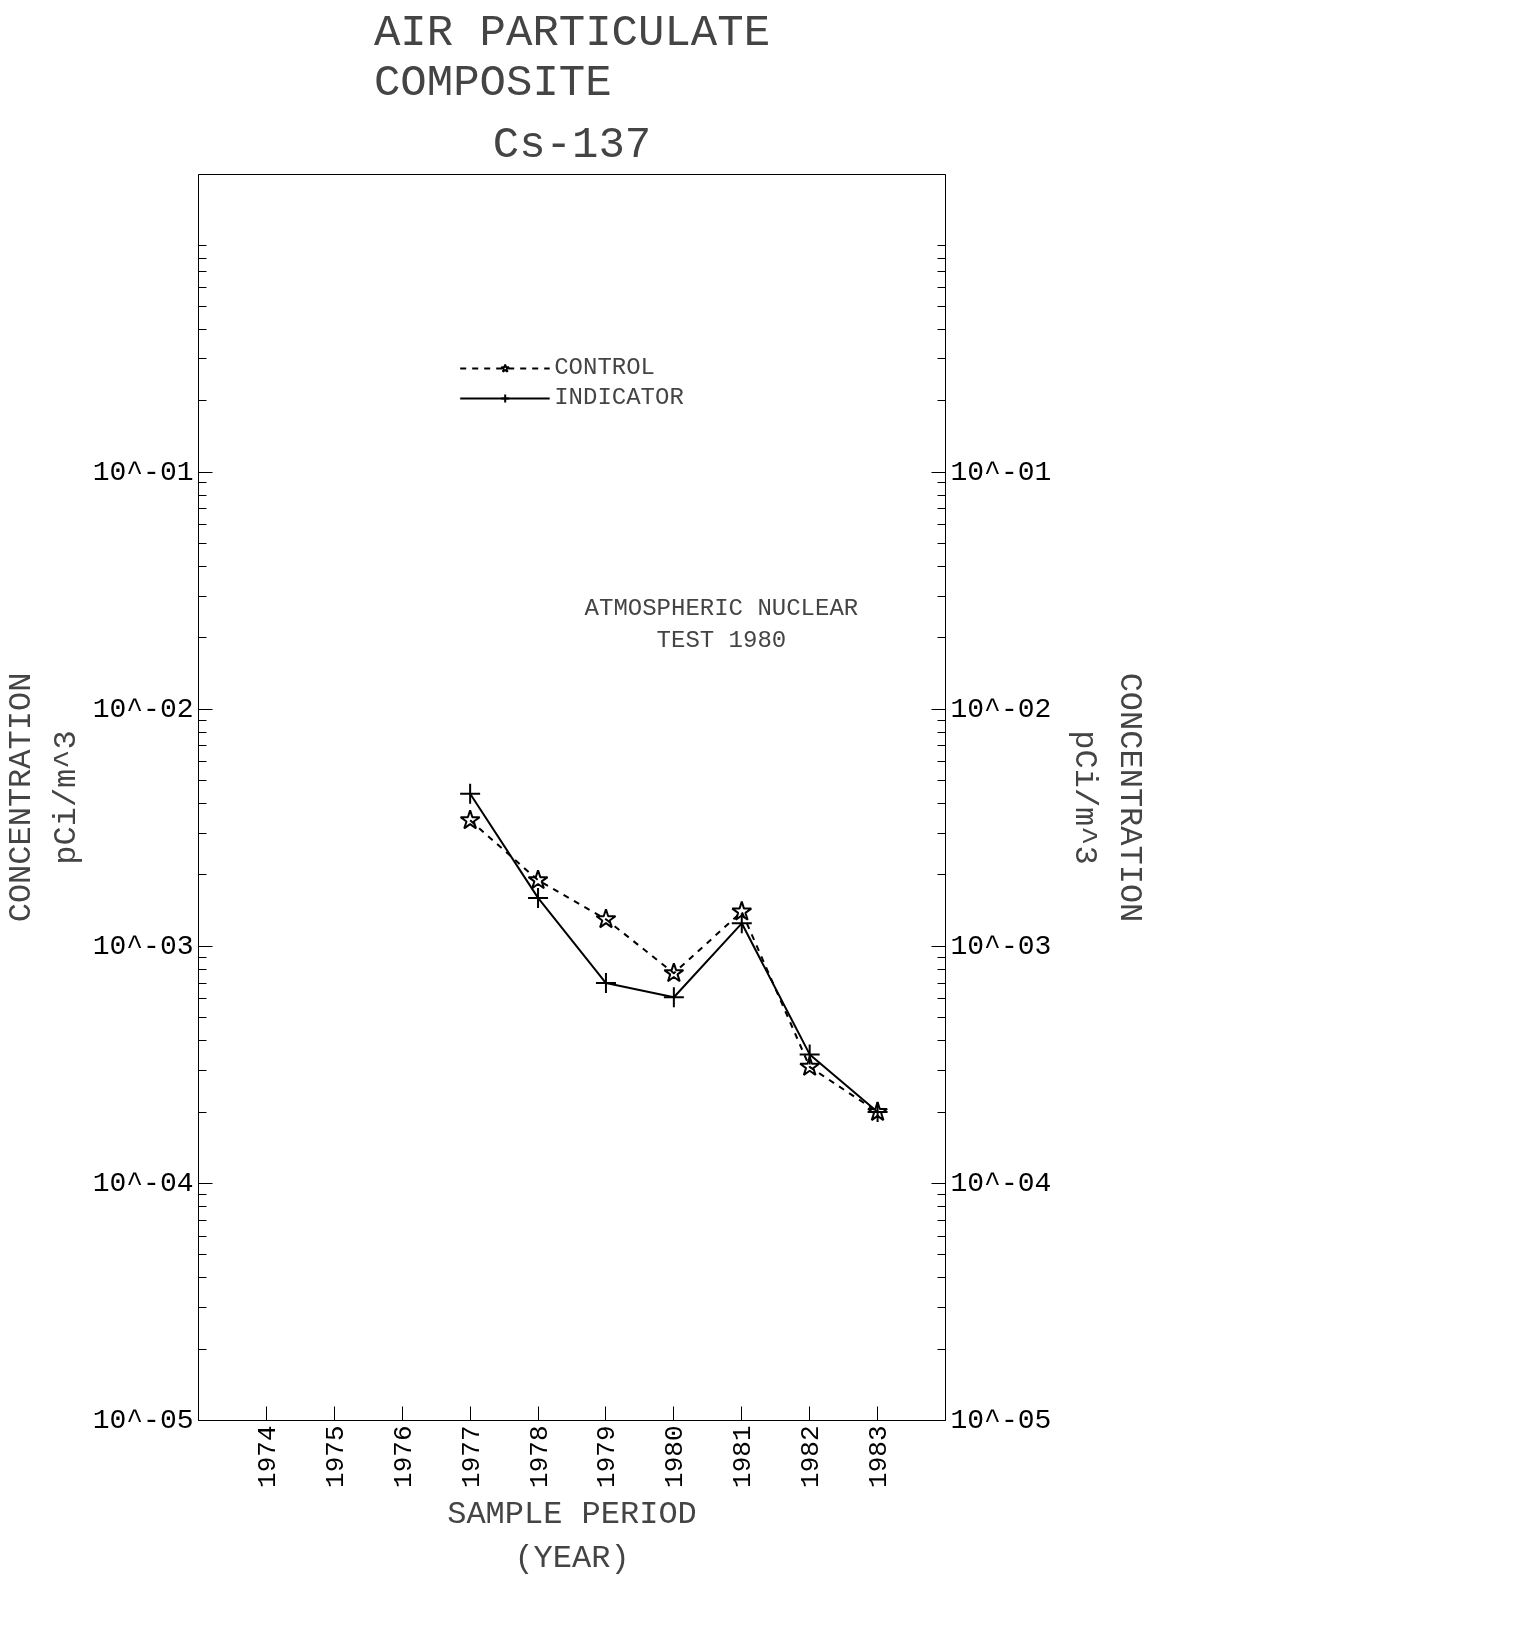  I want to click on chart-title: AIR PARTICULATE COMPOSITE, so click(572, 57).